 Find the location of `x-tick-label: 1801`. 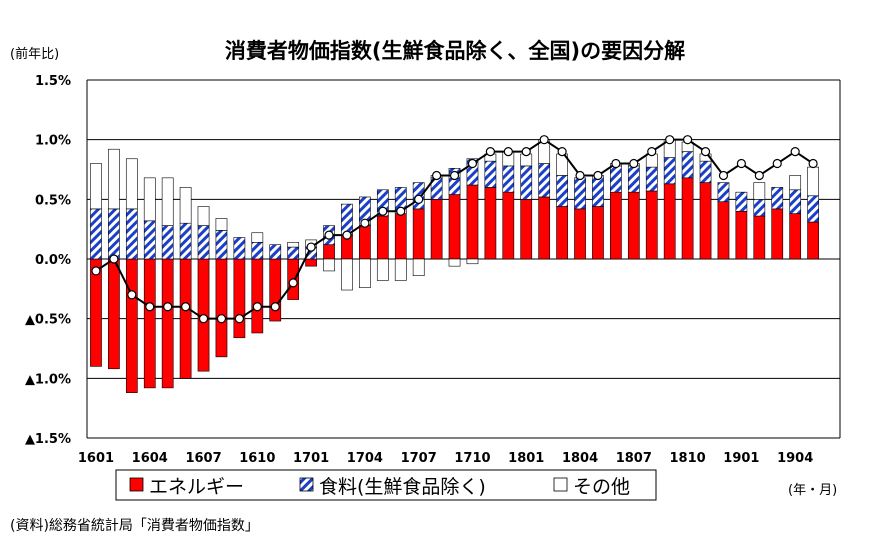

x-tick-label: 1801 is located at coordinates (526, 458).